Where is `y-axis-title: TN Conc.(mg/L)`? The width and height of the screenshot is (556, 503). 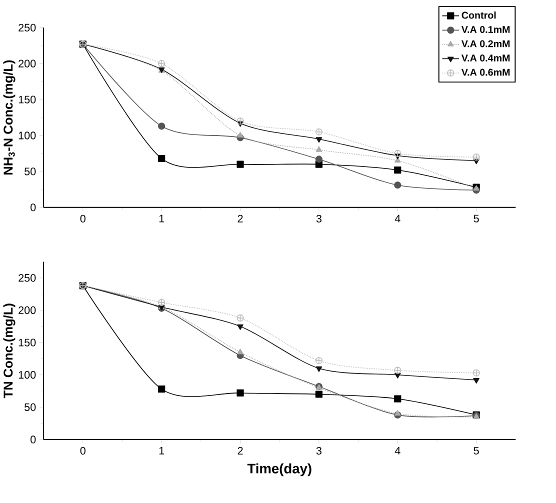 y-axis-title: TN Conc.(mg/L) is located at coordinates (9, 351).